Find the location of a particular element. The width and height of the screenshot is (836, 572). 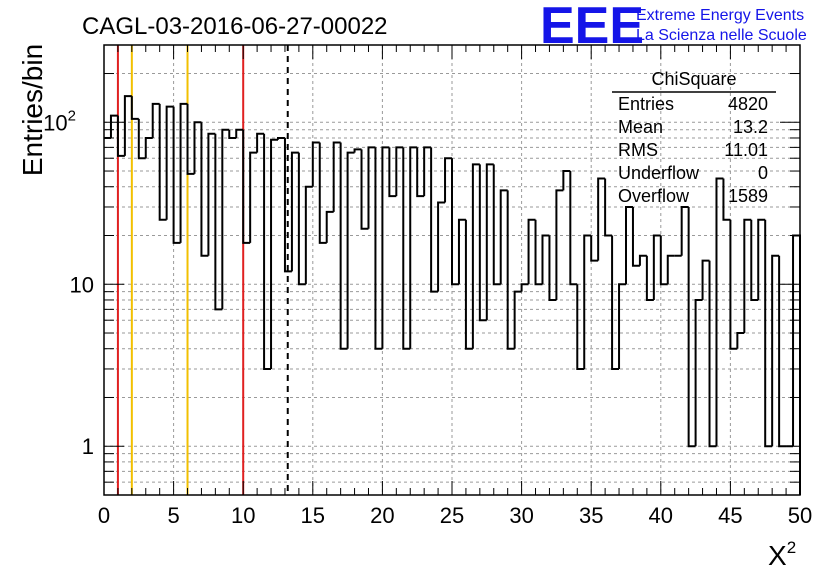

x-tick-label: 50 is located at coordinates (800, 515).